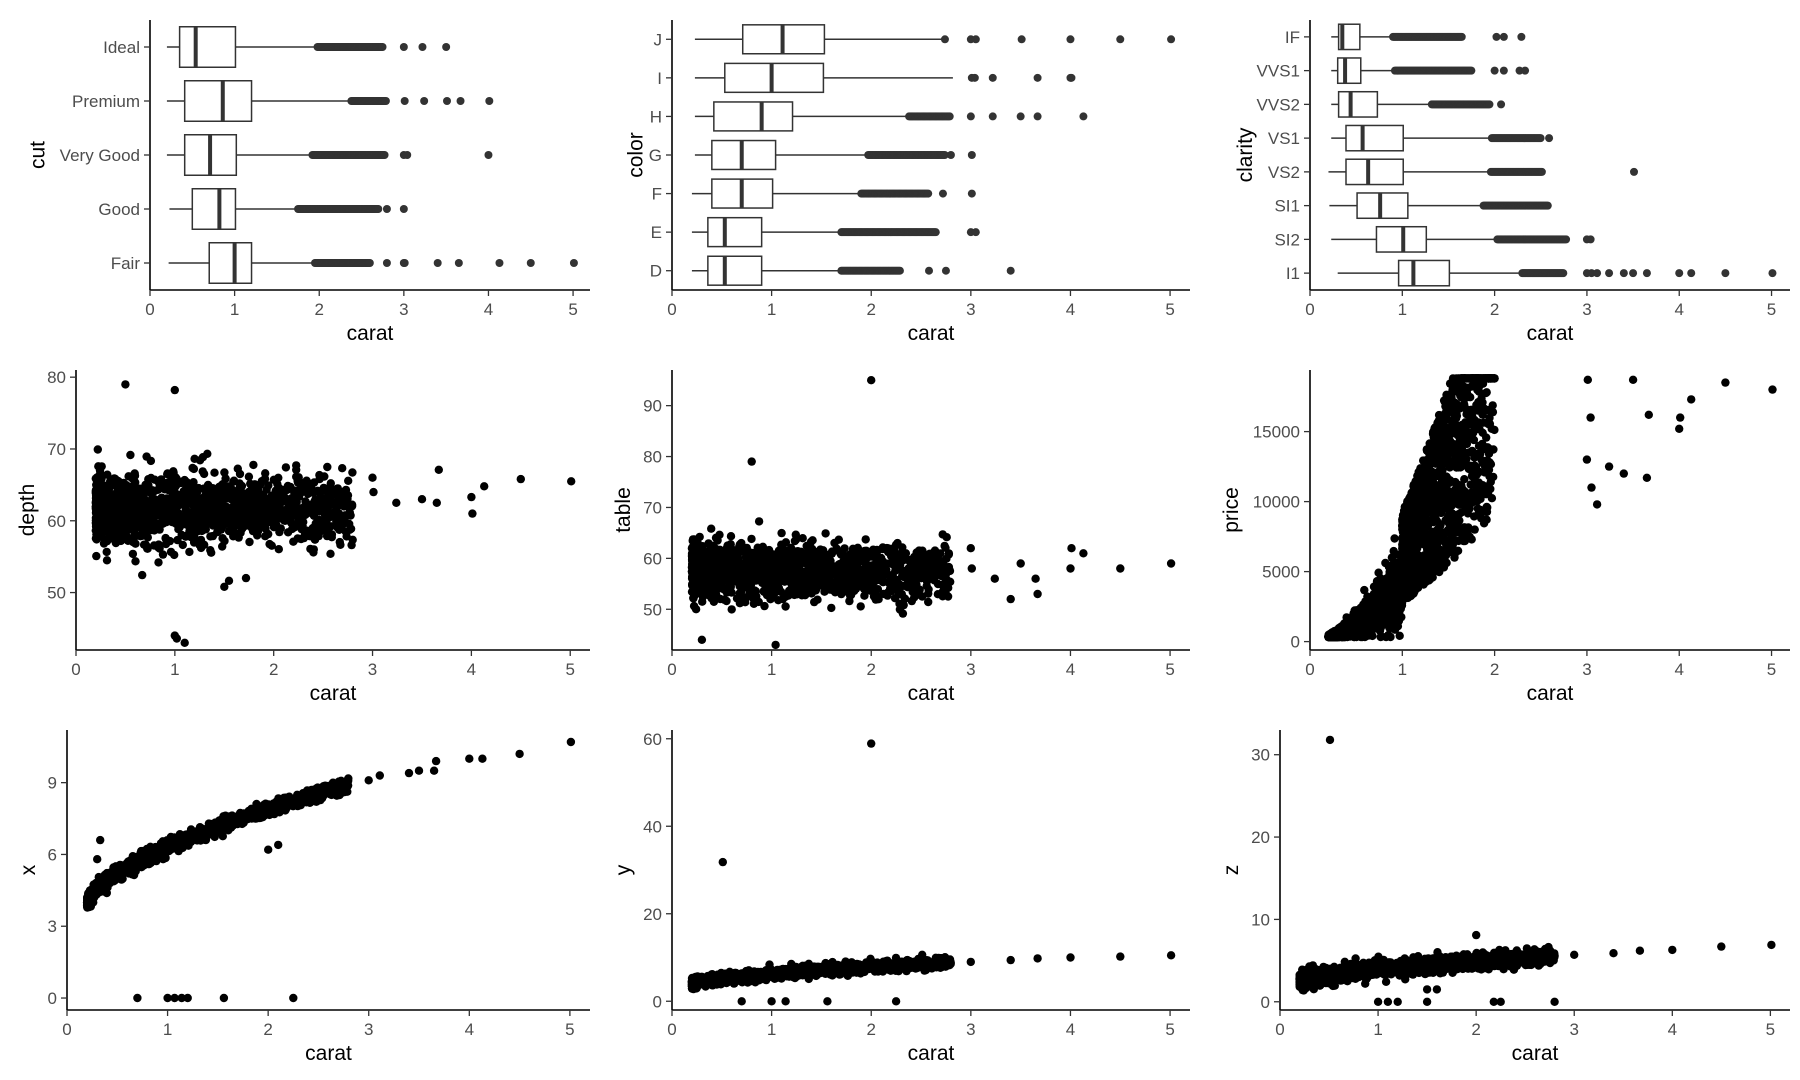 This screenshot has height=1080, width=1800. Describe the element at coordinates (1463, 239) in the screenshot. I see `box-SI2` at that location.